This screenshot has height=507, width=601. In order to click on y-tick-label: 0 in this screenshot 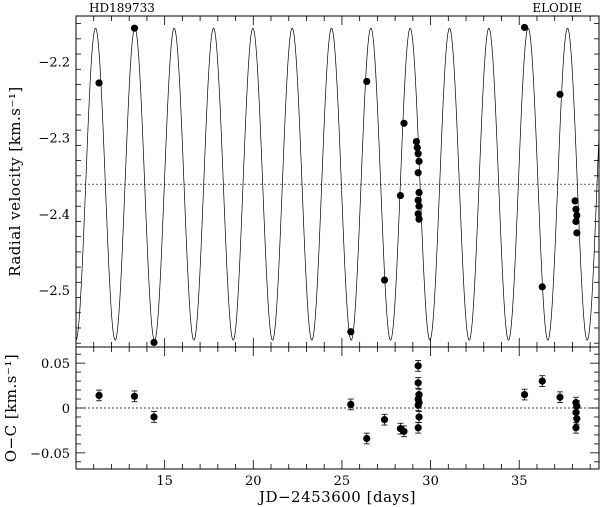, I will do `click(66, 409)`.